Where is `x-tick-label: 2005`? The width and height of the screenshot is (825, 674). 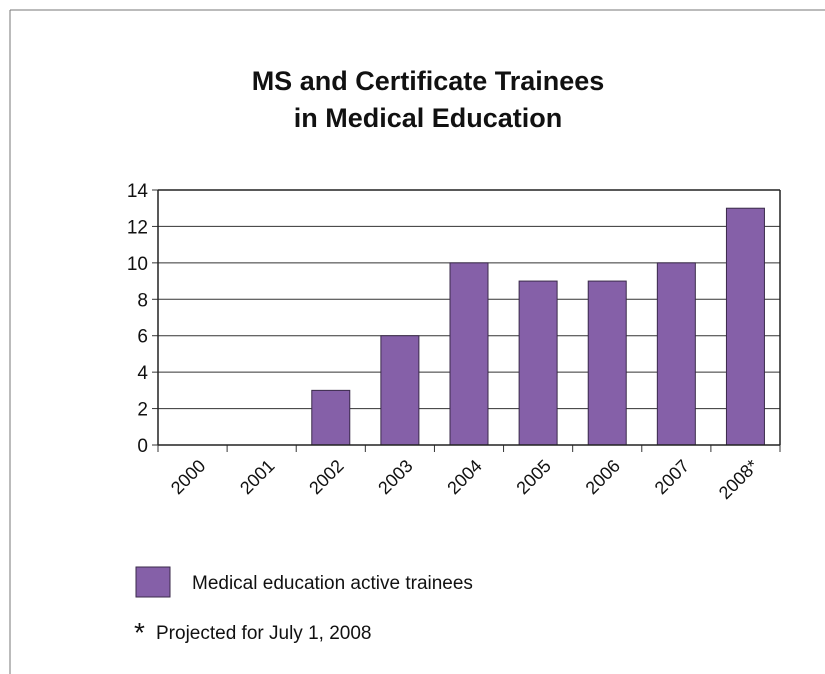
x-tick-label: 2005 is located at coordinates (533, 477).